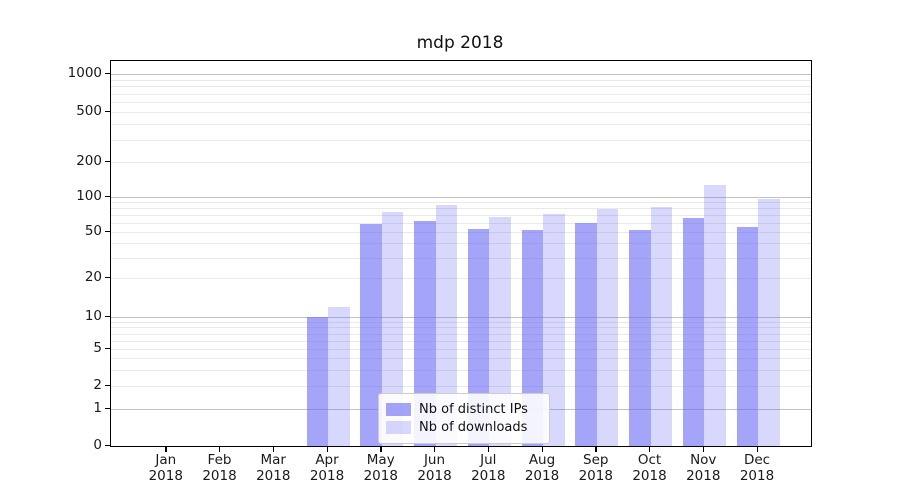 The height and width of the screenshot is (500, 900). Describe the element at coordinates (640, 338) in the screenshot. I see `bar-nb-of-distinct-ips-oct-2018` at that location.